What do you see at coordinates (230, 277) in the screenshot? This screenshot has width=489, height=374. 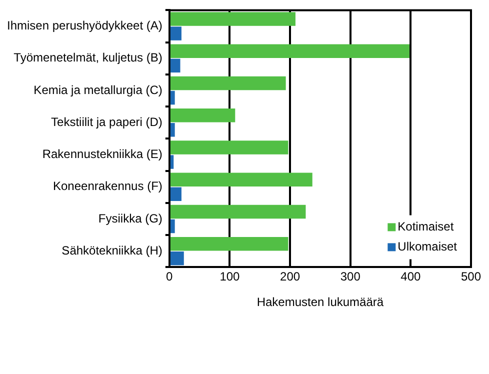 I see `x-tick-label: 100` at bounding box center [230, 277].